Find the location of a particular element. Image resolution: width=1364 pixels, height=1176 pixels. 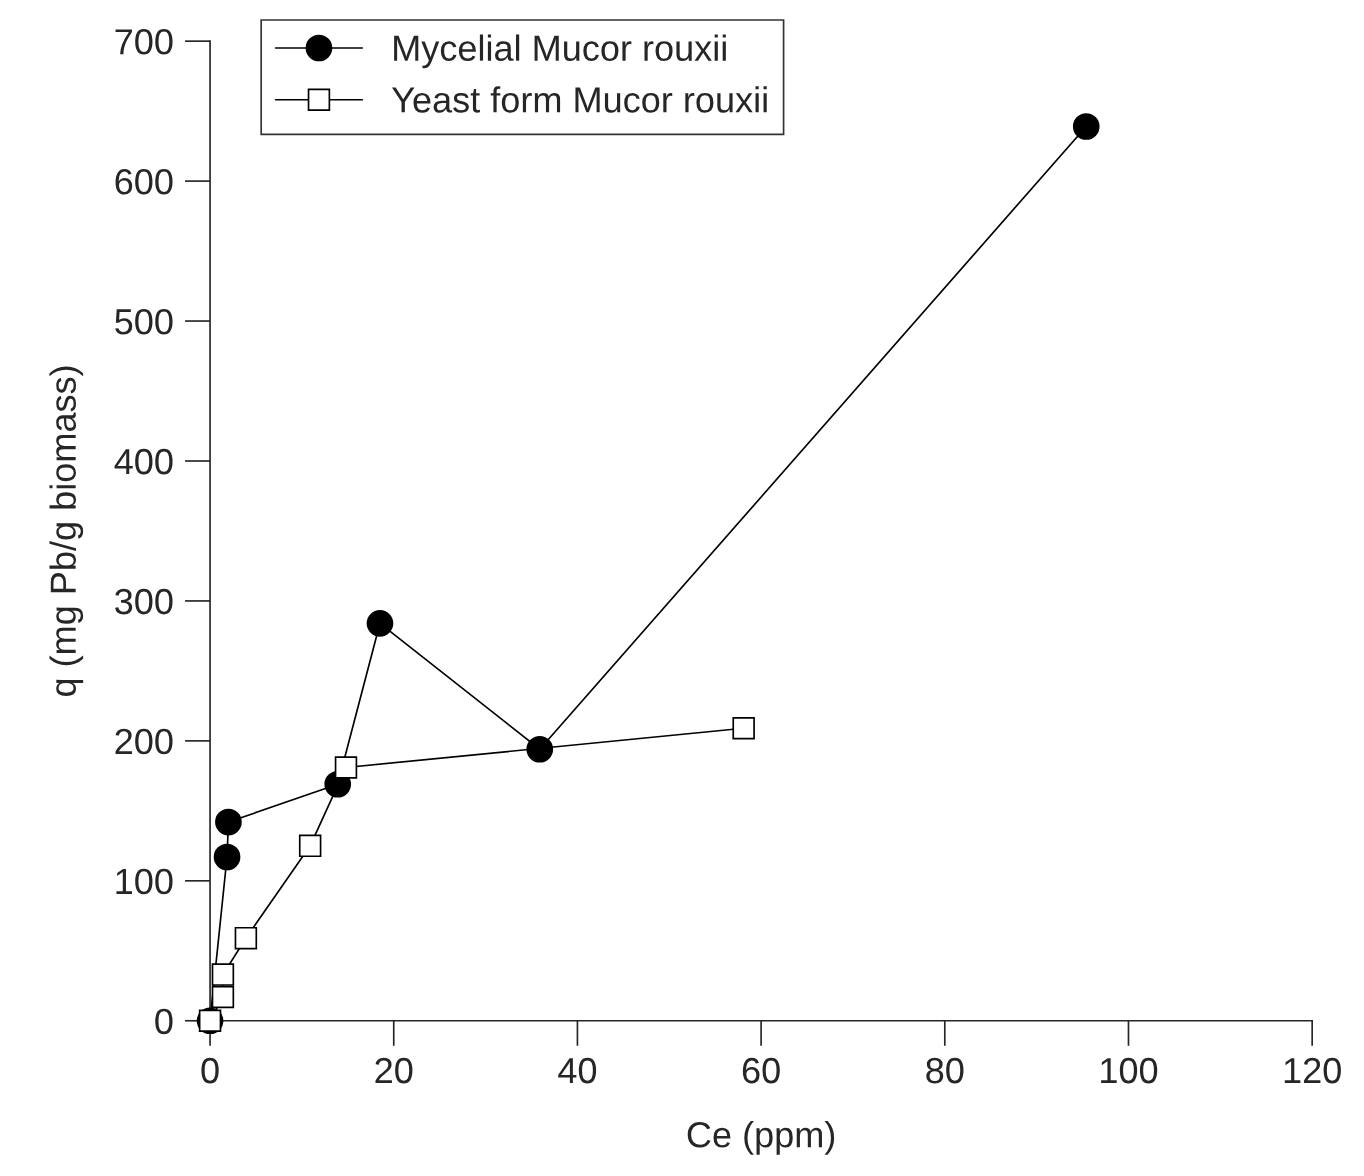

x-tick-label: 100 is located at coordinates (1129, 1070).